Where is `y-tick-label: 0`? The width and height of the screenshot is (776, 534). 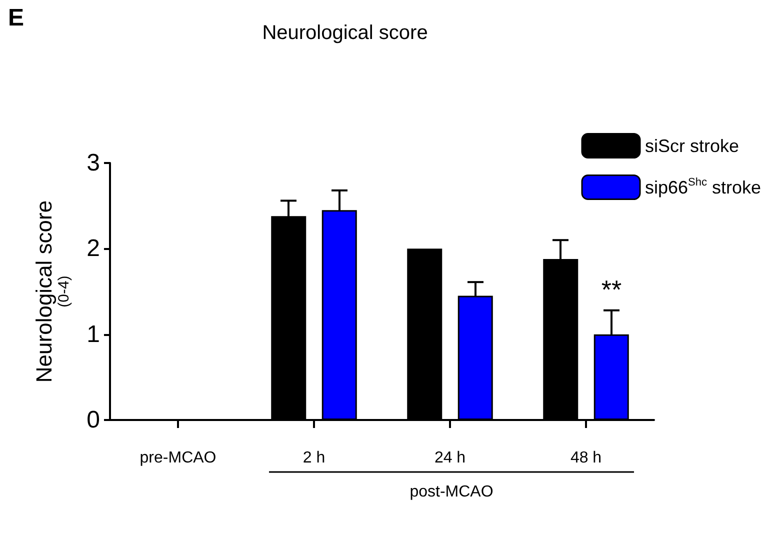
y-tick-label: 0 is located at coordinates (93, 420).